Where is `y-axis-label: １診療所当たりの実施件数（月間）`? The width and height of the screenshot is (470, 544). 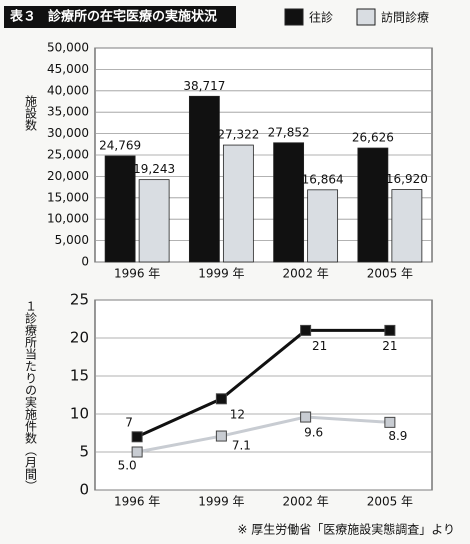
y-axis-label: １診療所当たりの実施件数（月間） is located at coordinates (31, 396).